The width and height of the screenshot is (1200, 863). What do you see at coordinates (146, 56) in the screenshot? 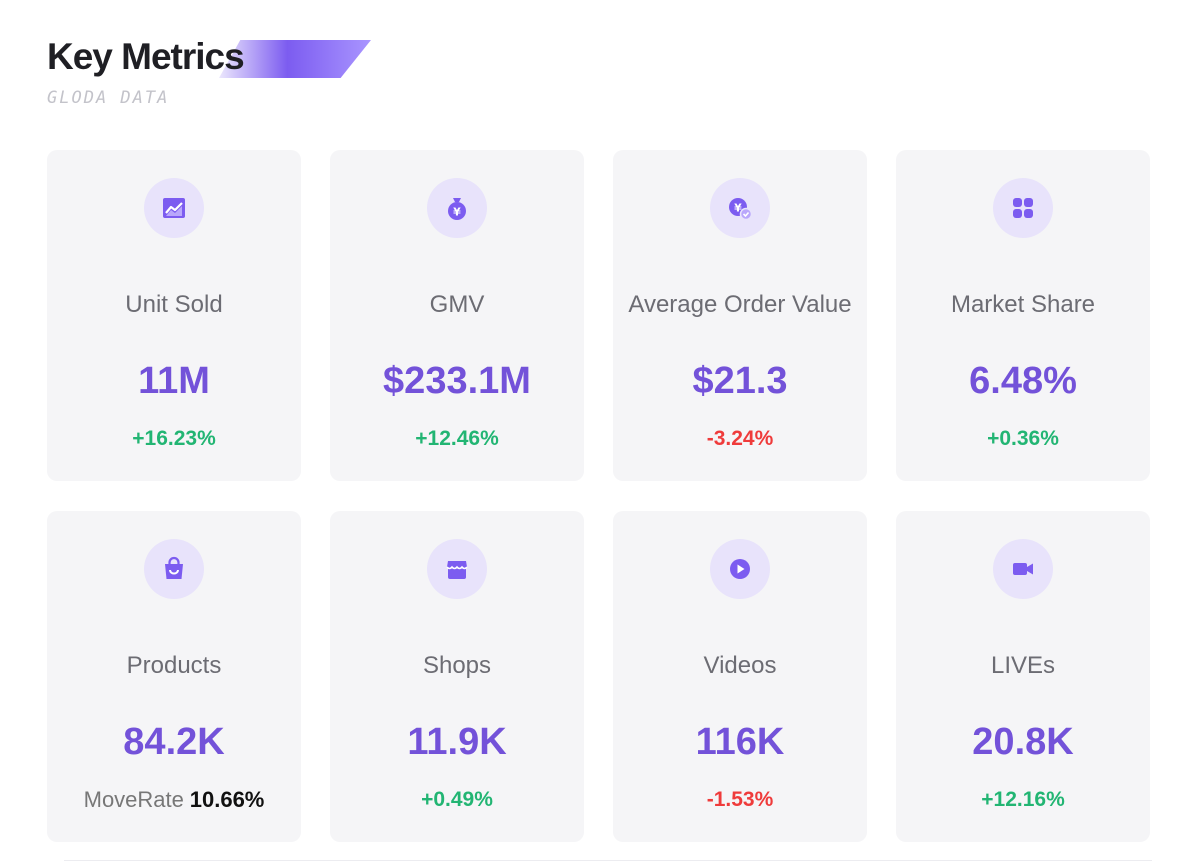
I see `page-title: Key Metrics` at bounding box center [146, 56].